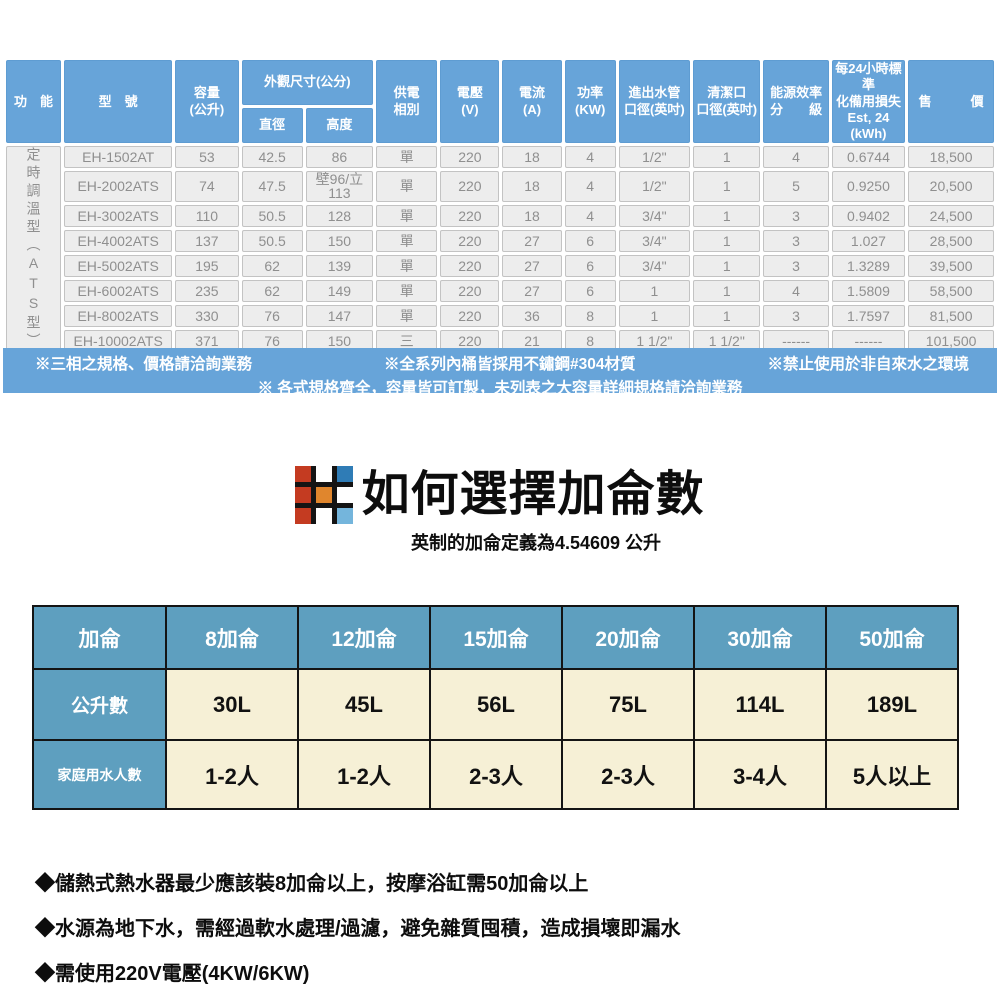  What do you see at coordinates (118, 157) in the screenshot?
I see `spec-cell-model: EH-1502AT` at bounding box center [118, 157].